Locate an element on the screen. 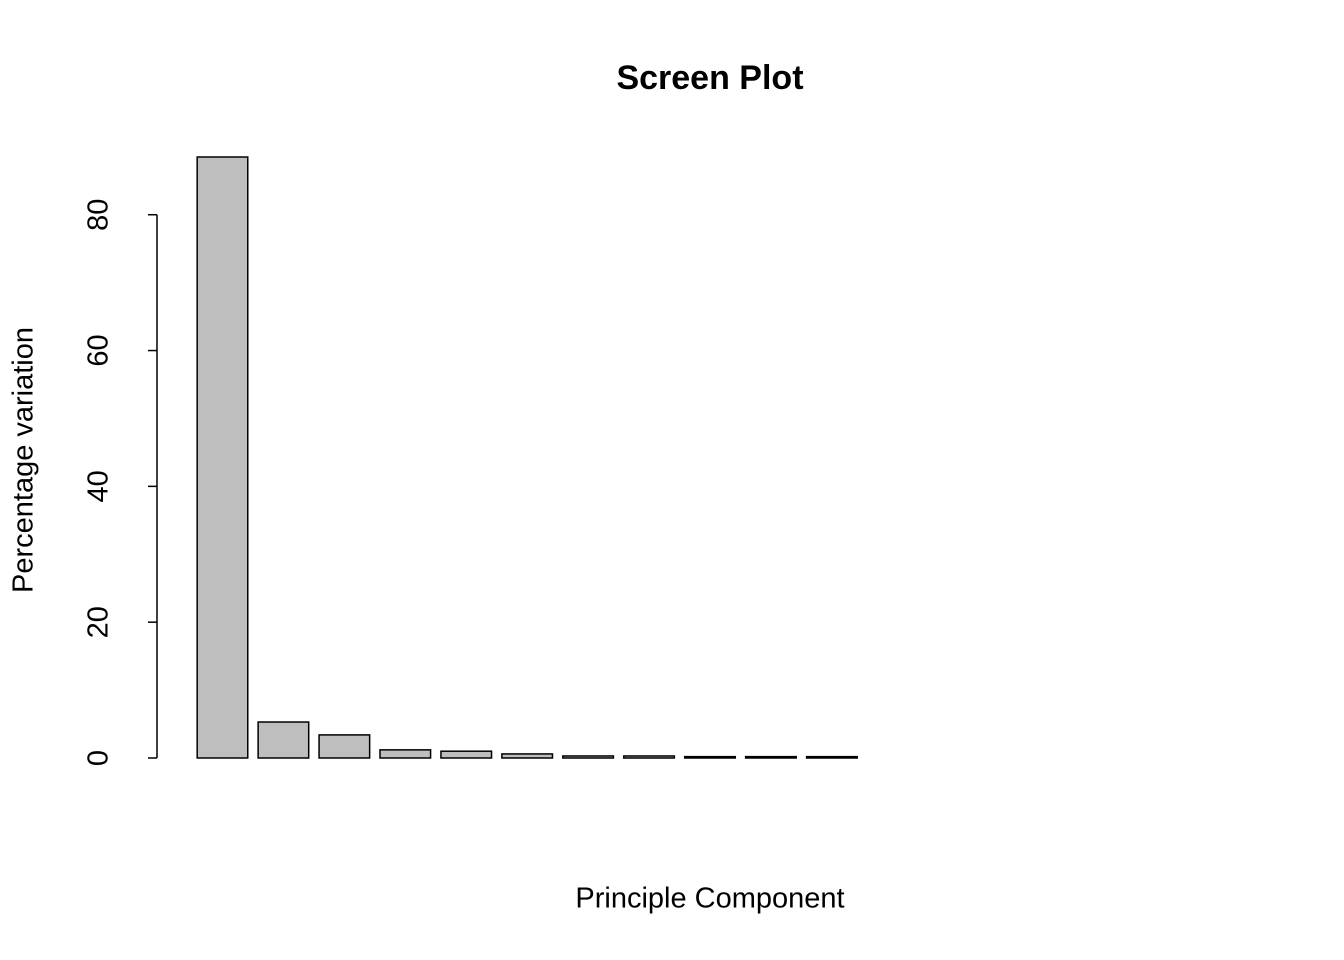 This screenshot has height=960, width=1344. y-axis-label: Percentage variation is located at coordinates (24, 460).